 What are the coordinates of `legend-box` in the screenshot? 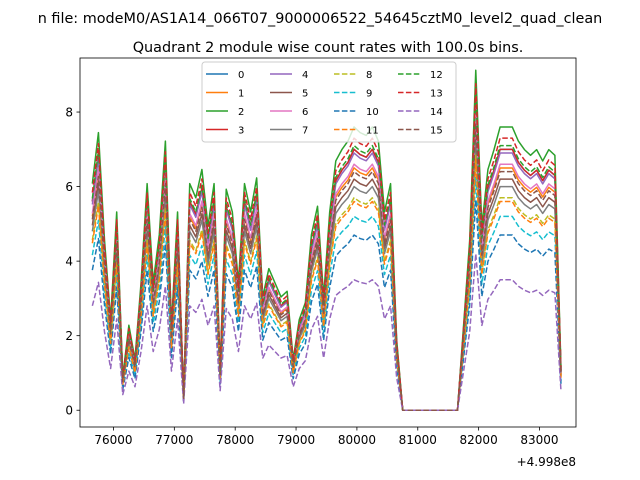 It's located at (329, 102).